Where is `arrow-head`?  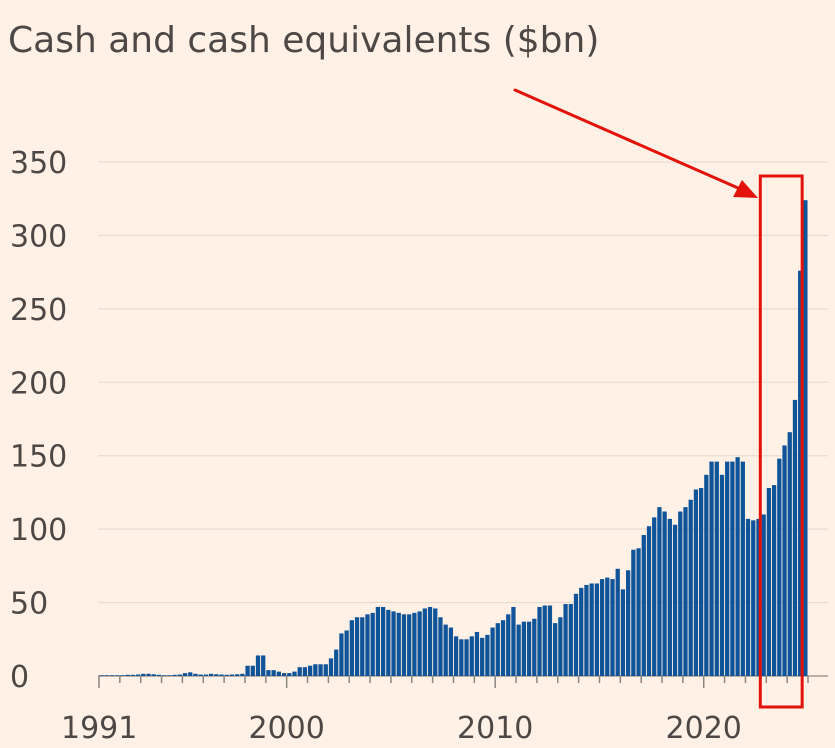
arrow-head is located at coordinates (745, 189).